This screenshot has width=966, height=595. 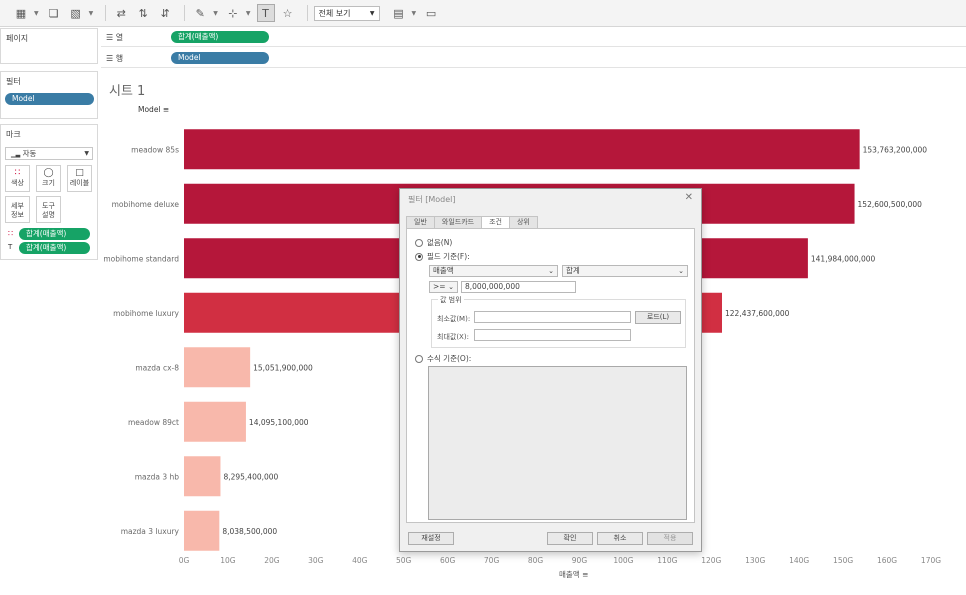 What do you see at coordinates (220, 58) in the screenshot?
I see `rows-pill: Model` at bounding box center [220, 58].